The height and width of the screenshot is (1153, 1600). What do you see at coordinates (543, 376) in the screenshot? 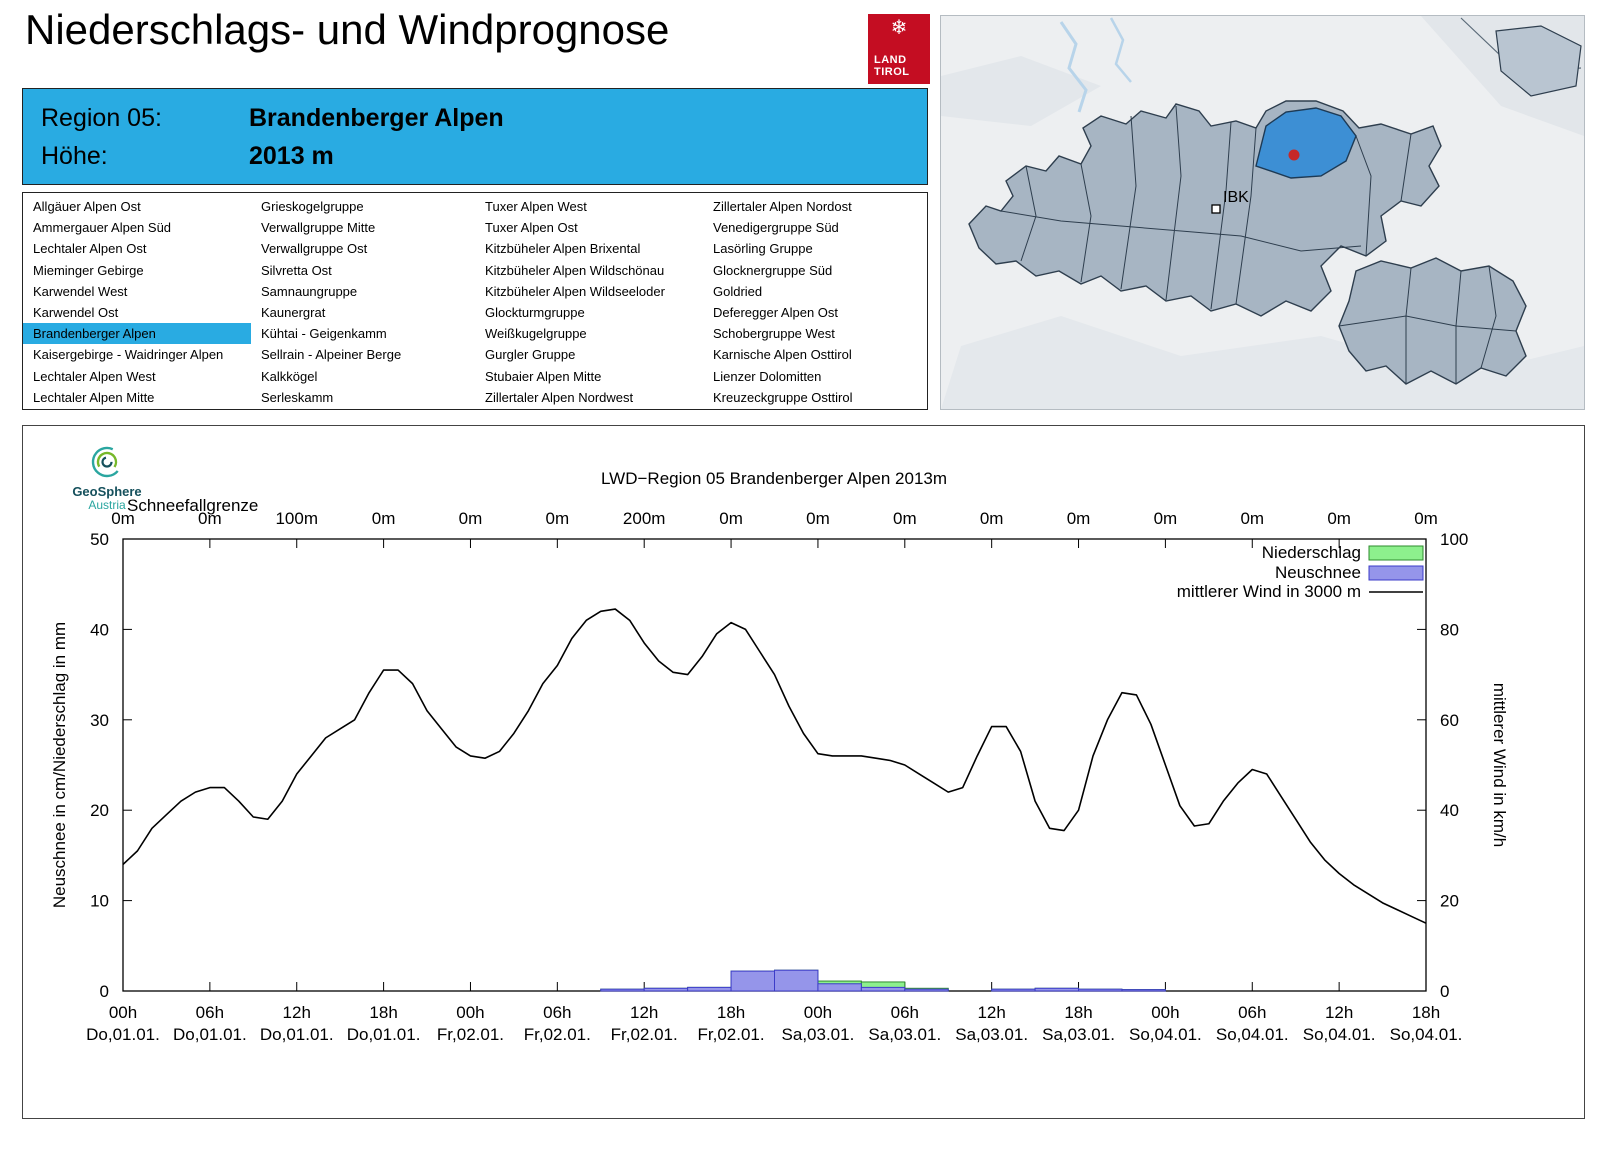
I see `region-list-item: Stubaier Alpen Mitte` at bounding box center [543, 376].